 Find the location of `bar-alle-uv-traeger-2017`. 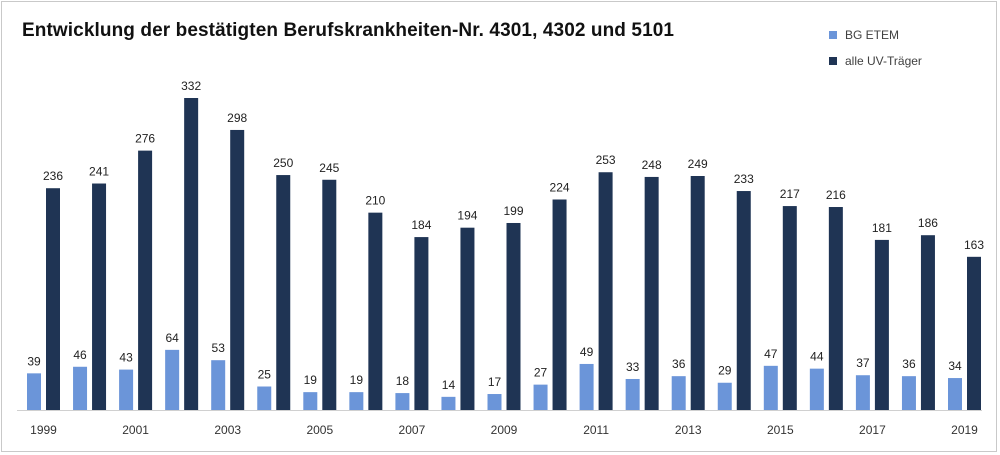

bar-alle-uv-traeger-2017 is located at coordinates (881, 324).